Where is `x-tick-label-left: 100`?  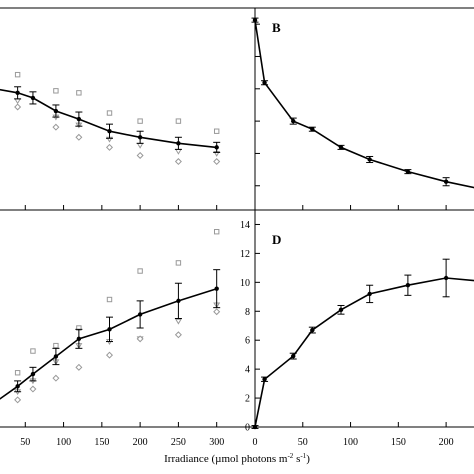
x-tick-label-left: 100 is located at coordinates (63, 442).